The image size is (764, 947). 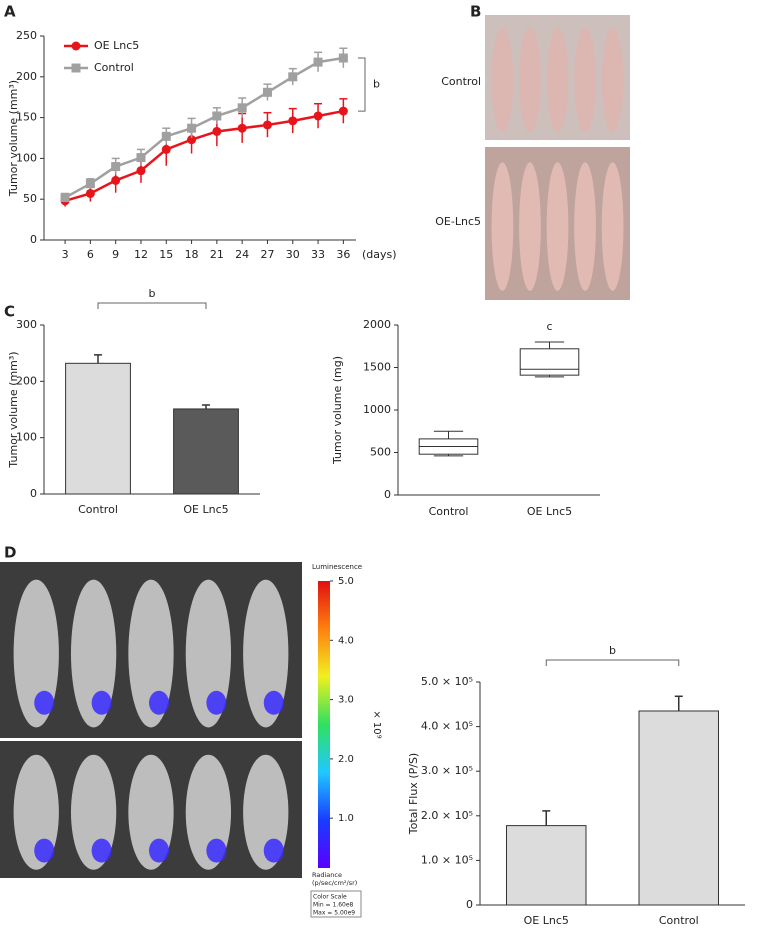 I want to click on x-tick-label: 18, so click(x=192, y=254).